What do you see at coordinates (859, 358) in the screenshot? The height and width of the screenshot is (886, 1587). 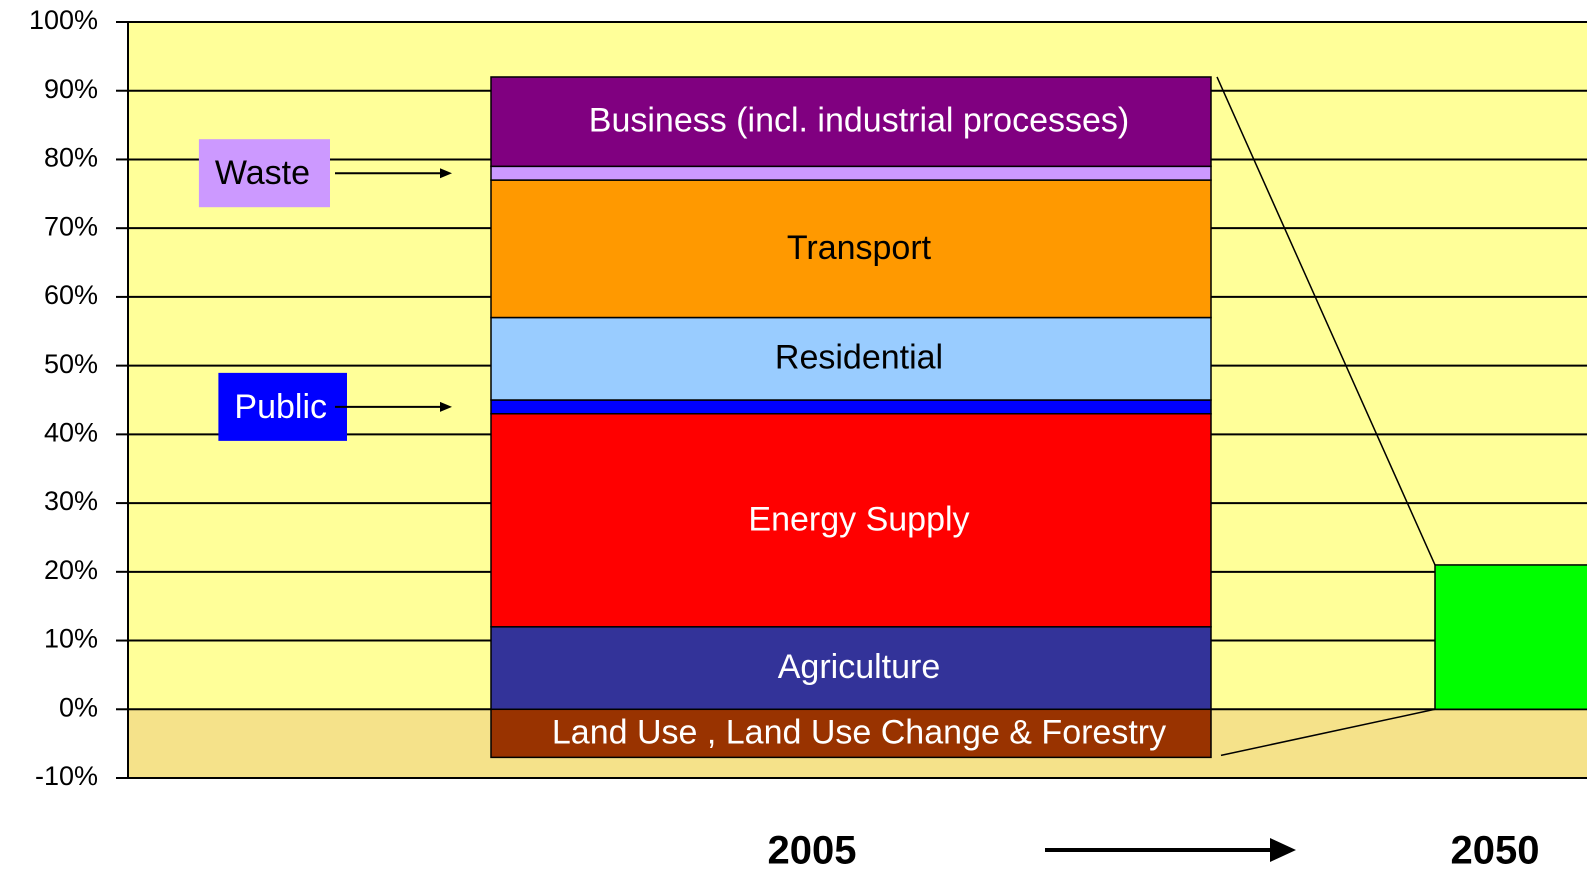 I see `segment-label: Residential` at bounding box center [859, 358].